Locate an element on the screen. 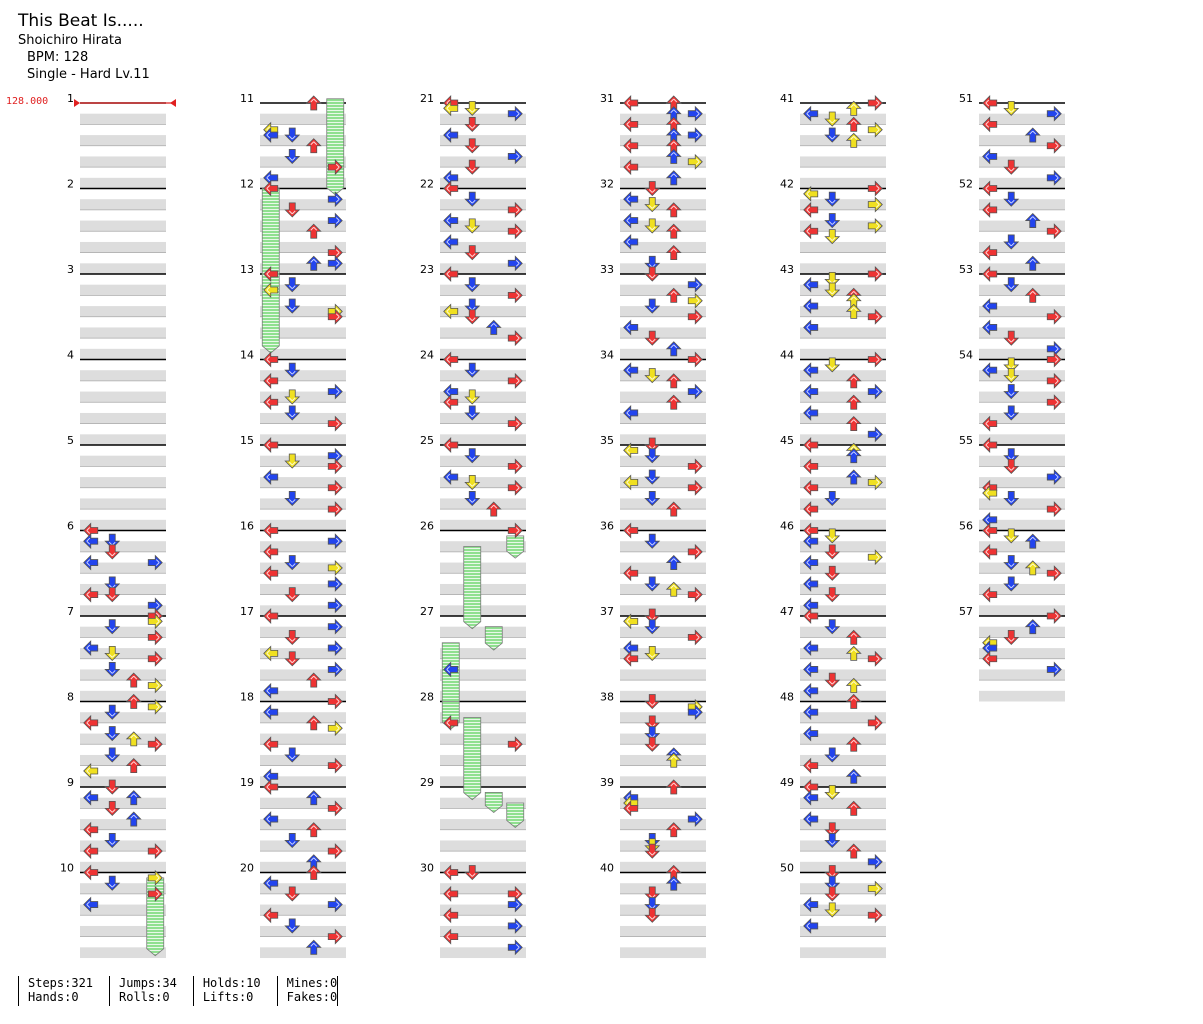 The image size is (1203, 1024). measure-label: 18 is located at coordinates (247, 697).